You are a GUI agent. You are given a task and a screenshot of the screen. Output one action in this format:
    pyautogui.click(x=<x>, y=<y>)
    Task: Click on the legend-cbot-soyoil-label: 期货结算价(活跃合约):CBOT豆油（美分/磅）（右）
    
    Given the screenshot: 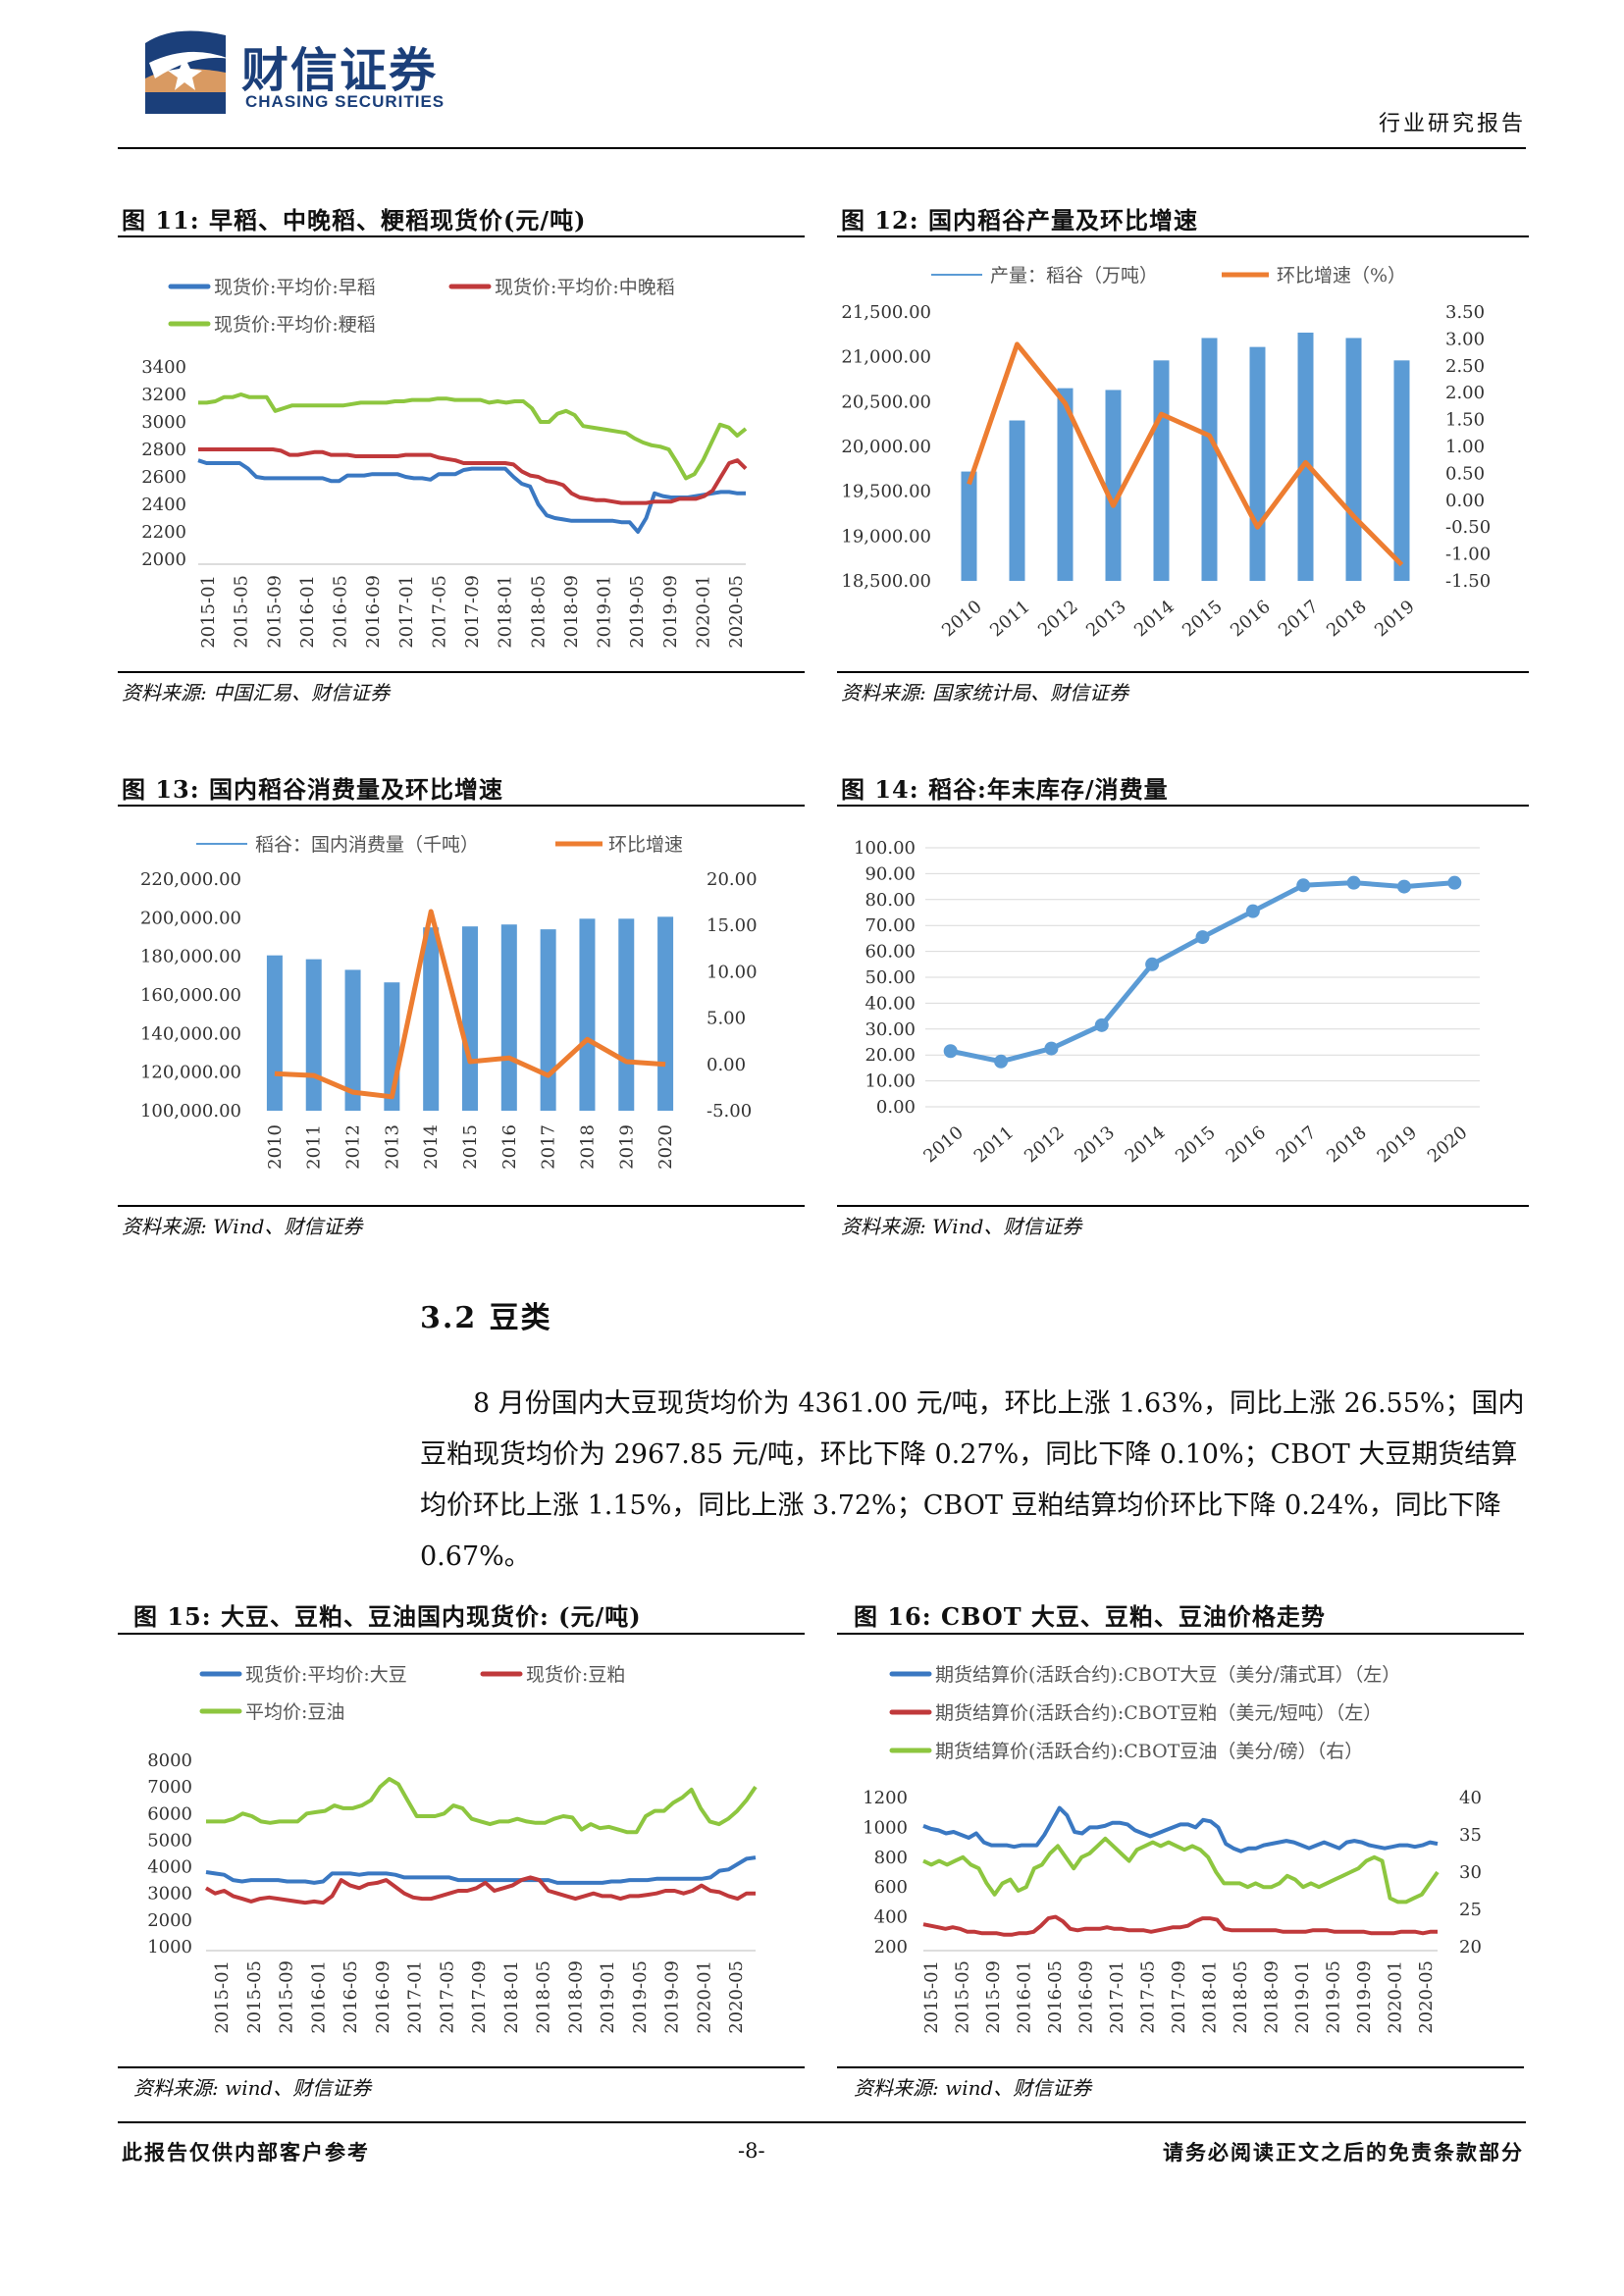 What is the action you would take?
    pyautogui.click(x=1149, y=1751)
    